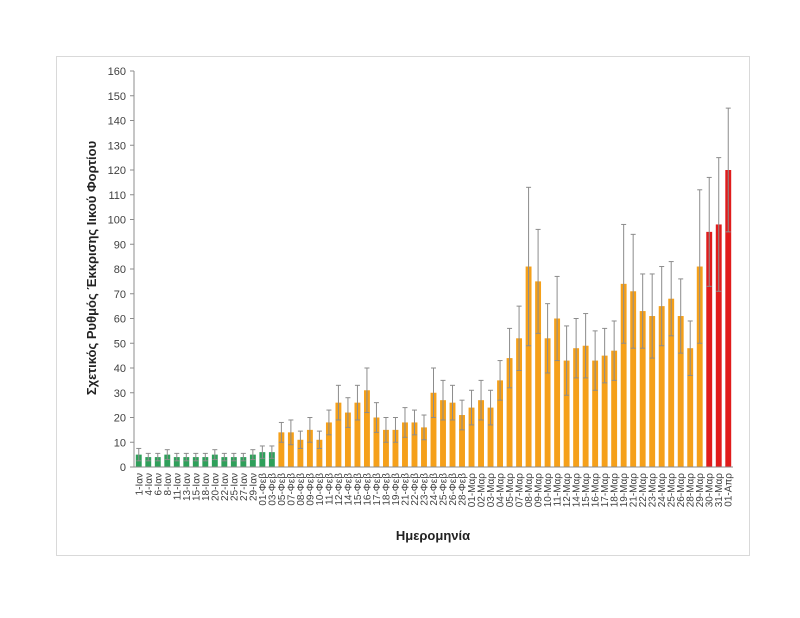 The width and height of the screenshot is (800, 618). What do you see at coordinates (206, 487) in the screenshot?
I see `x-tick-label: 18-Ιαν` at bounding box center [206, 487].